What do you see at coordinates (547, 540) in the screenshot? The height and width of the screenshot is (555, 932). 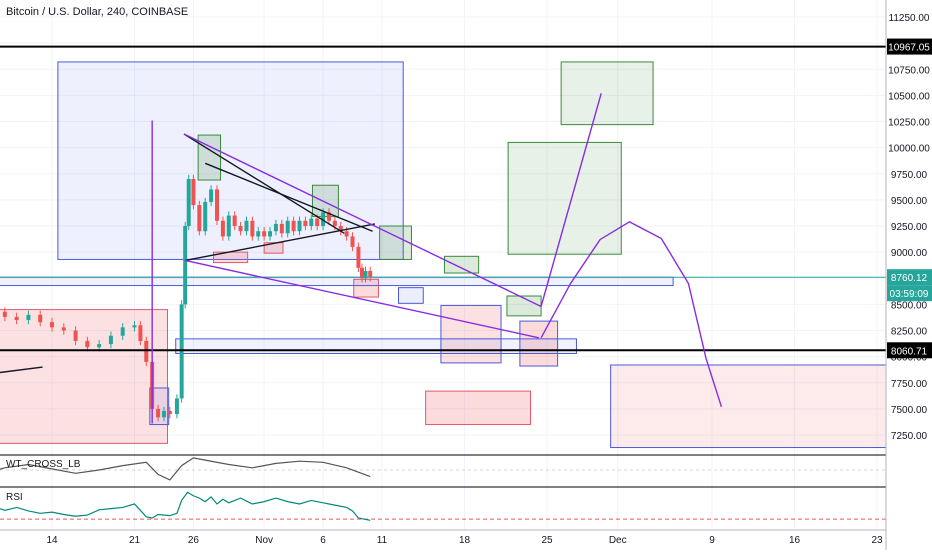 I see `time-tick-label: 25` at bounding box center [547, 540].